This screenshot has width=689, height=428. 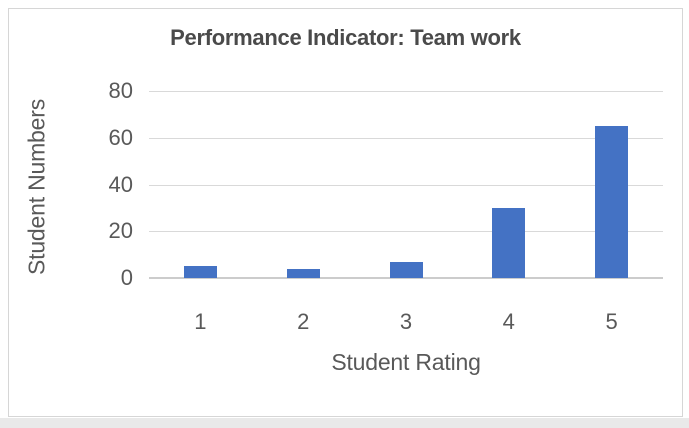 I want to click on chart-title: Performance Indicator: Team work, so click(x=345, y=37).